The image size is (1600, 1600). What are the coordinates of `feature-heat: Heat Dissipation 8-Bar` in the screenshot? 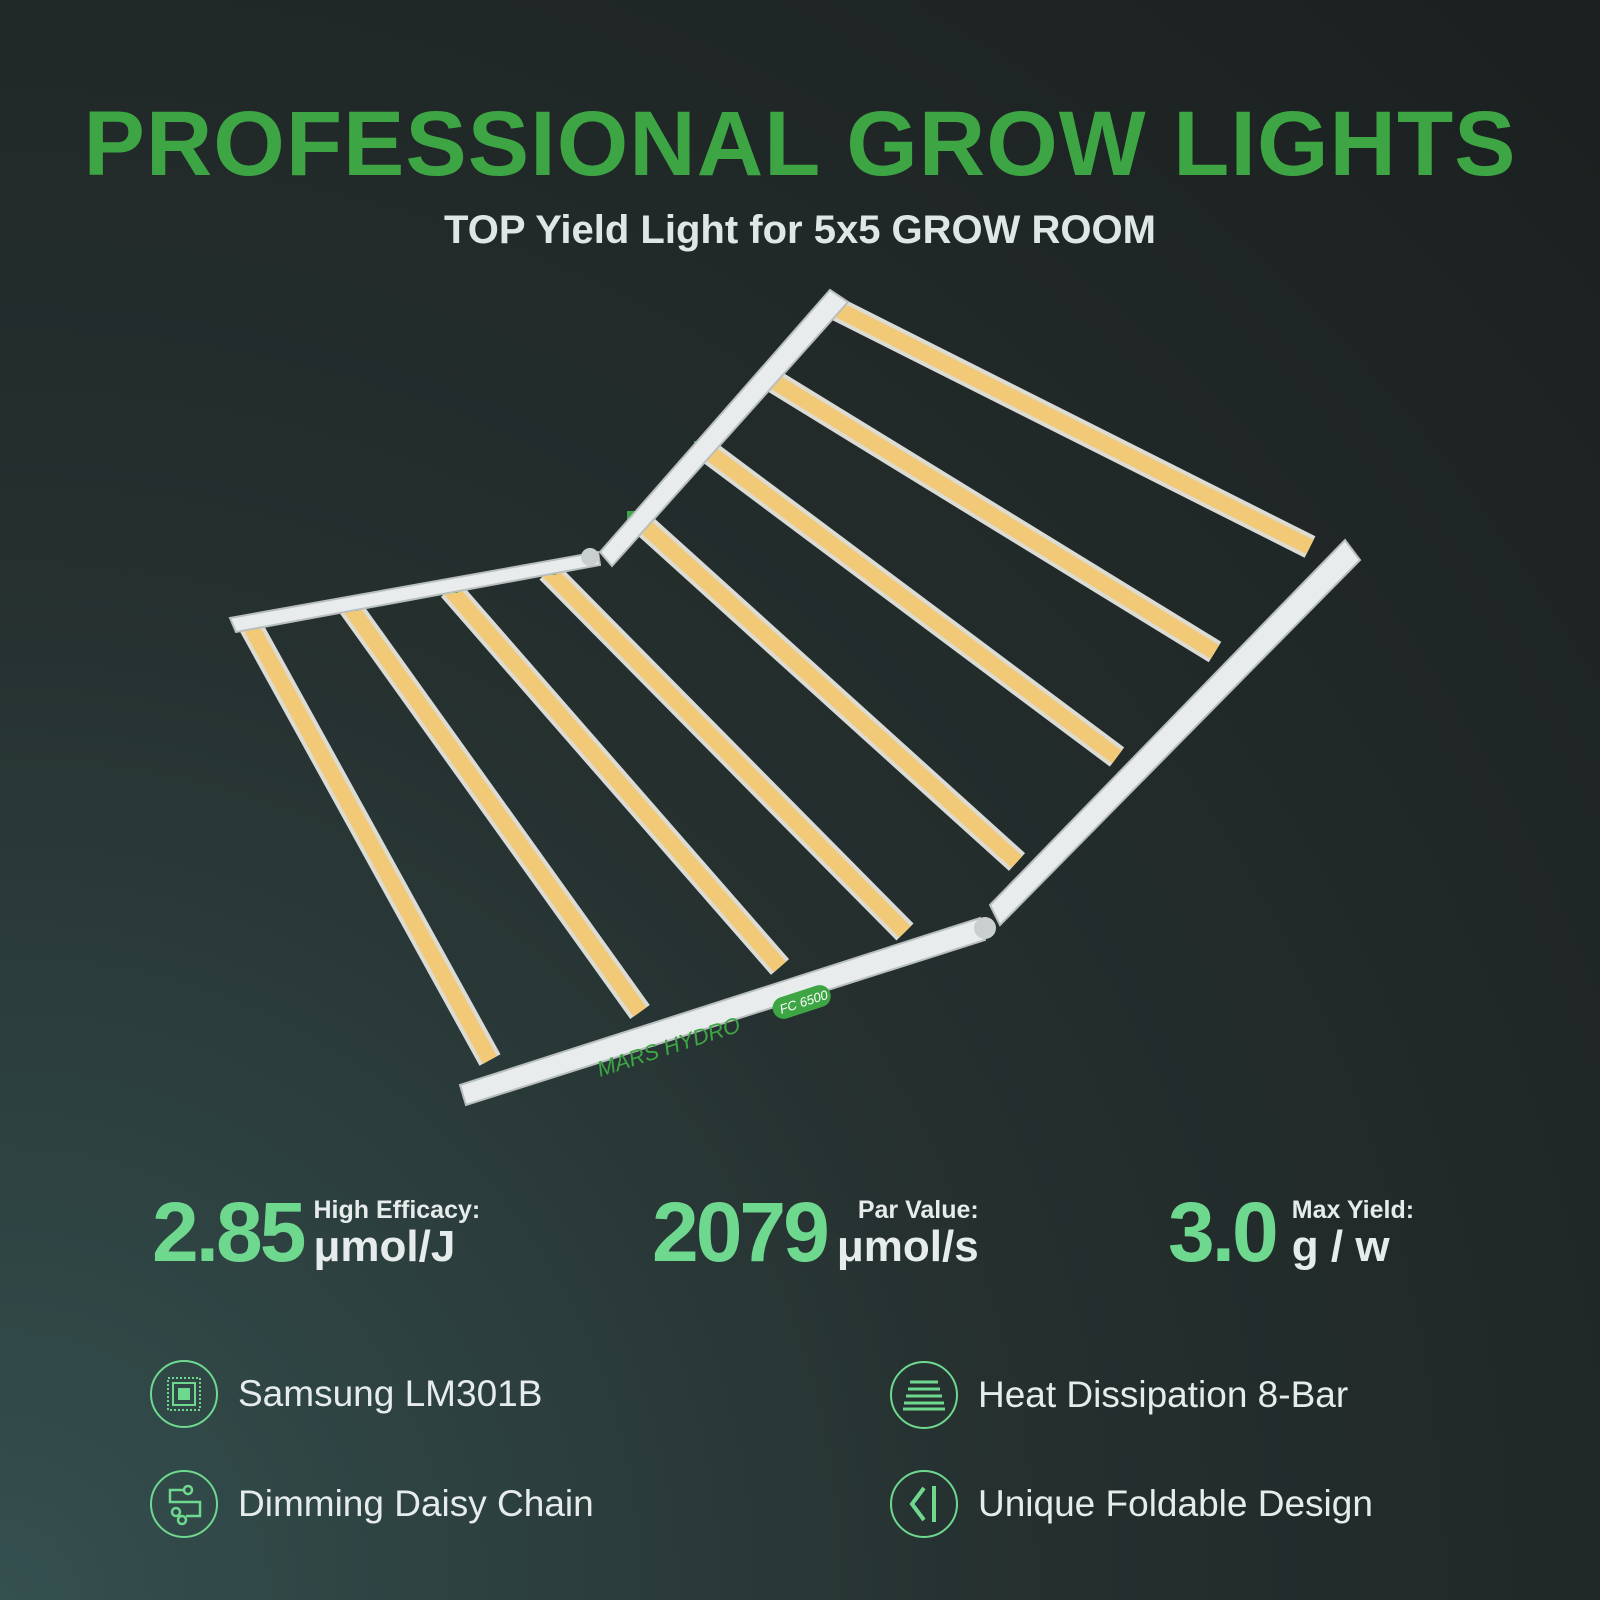 It's located at (1119, 1395).